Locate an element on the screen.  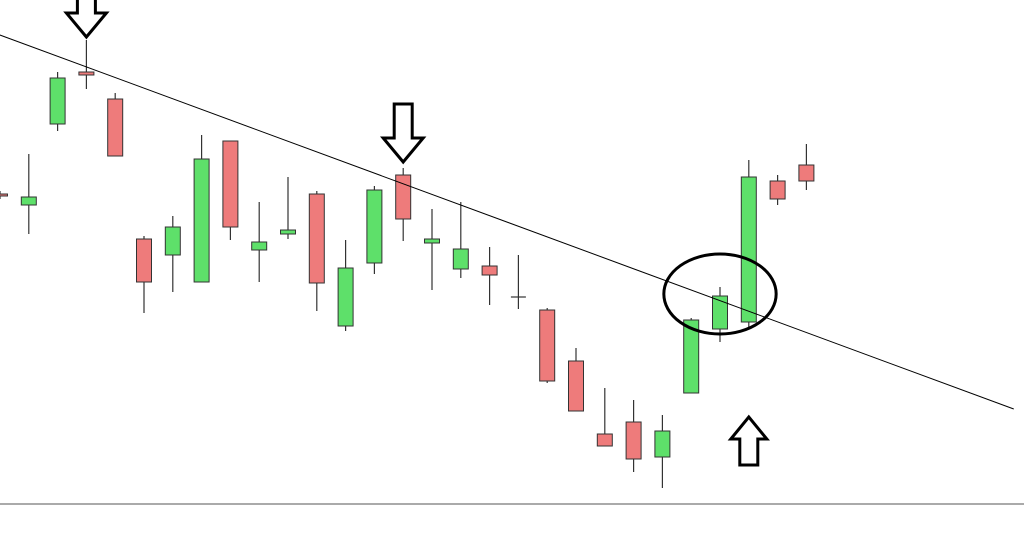
arrow-up-icon is located at coordinates (748, 440).